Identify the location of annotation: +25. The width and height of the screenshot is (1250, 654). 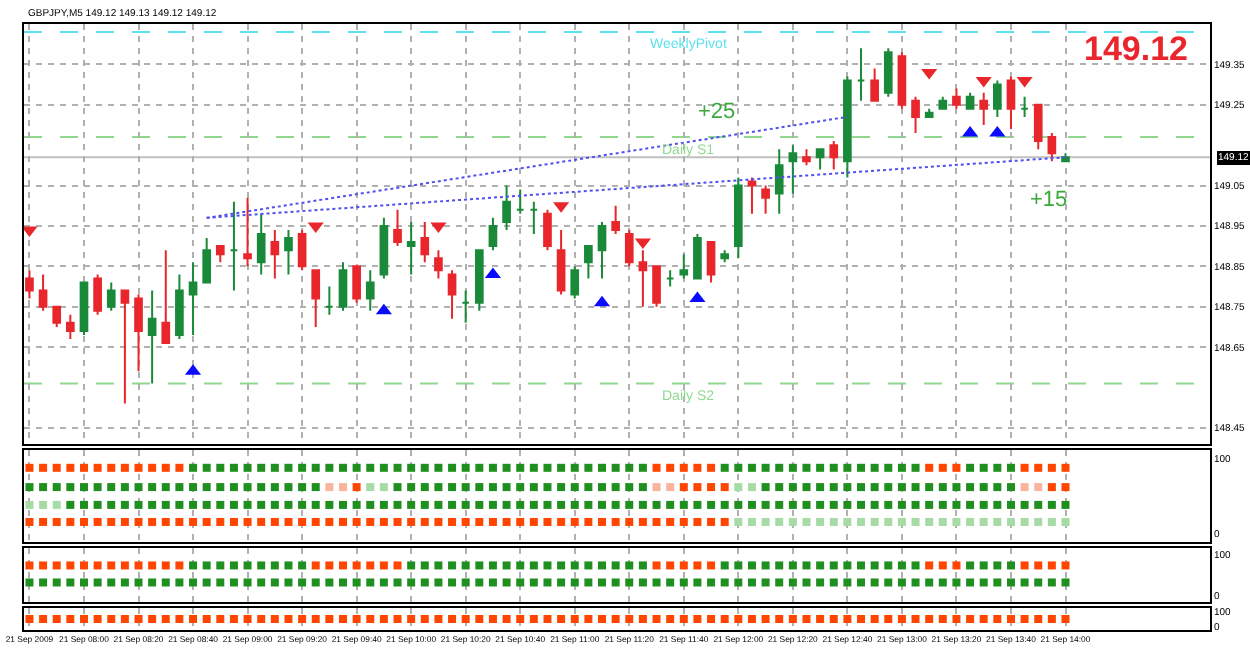
(717, 112).